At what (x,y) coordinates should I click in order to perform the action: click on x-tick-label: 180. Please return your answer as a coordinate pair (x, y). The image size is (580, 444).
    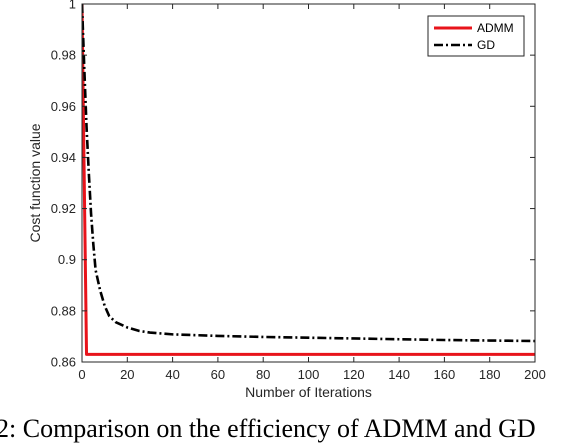
    Looking at the image, I should click on (490, 374).